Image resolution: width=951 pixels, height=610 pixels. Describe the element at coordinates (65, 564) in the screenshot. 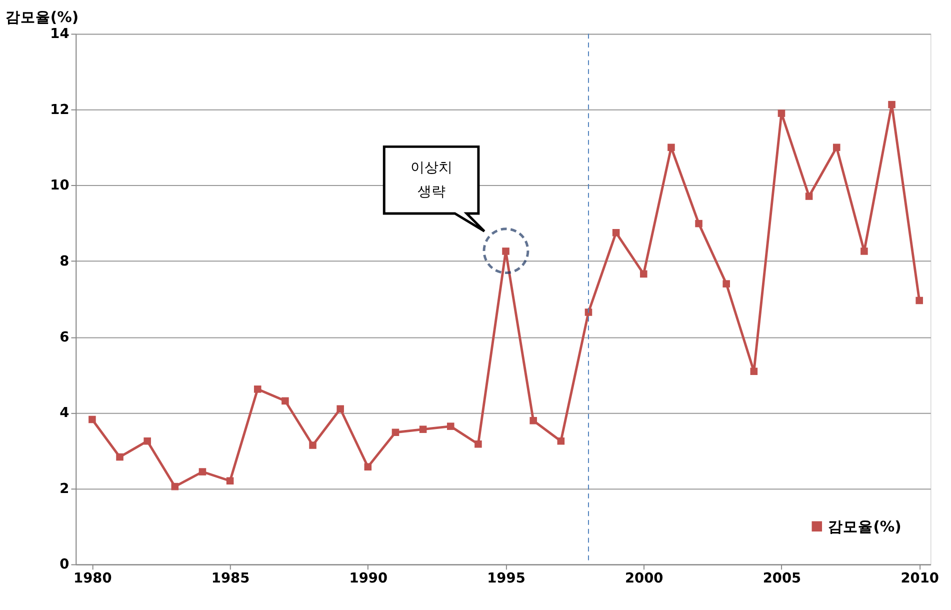

I see `y-tick-label: 0` at that location.